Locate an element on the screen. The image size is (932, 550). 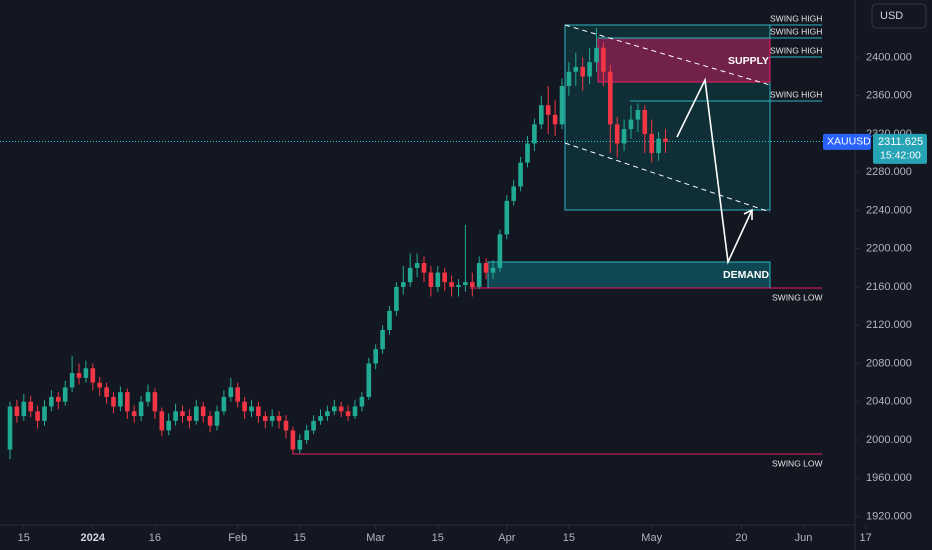
x-tick-label: 2024 is located at coordinates (93, 538).